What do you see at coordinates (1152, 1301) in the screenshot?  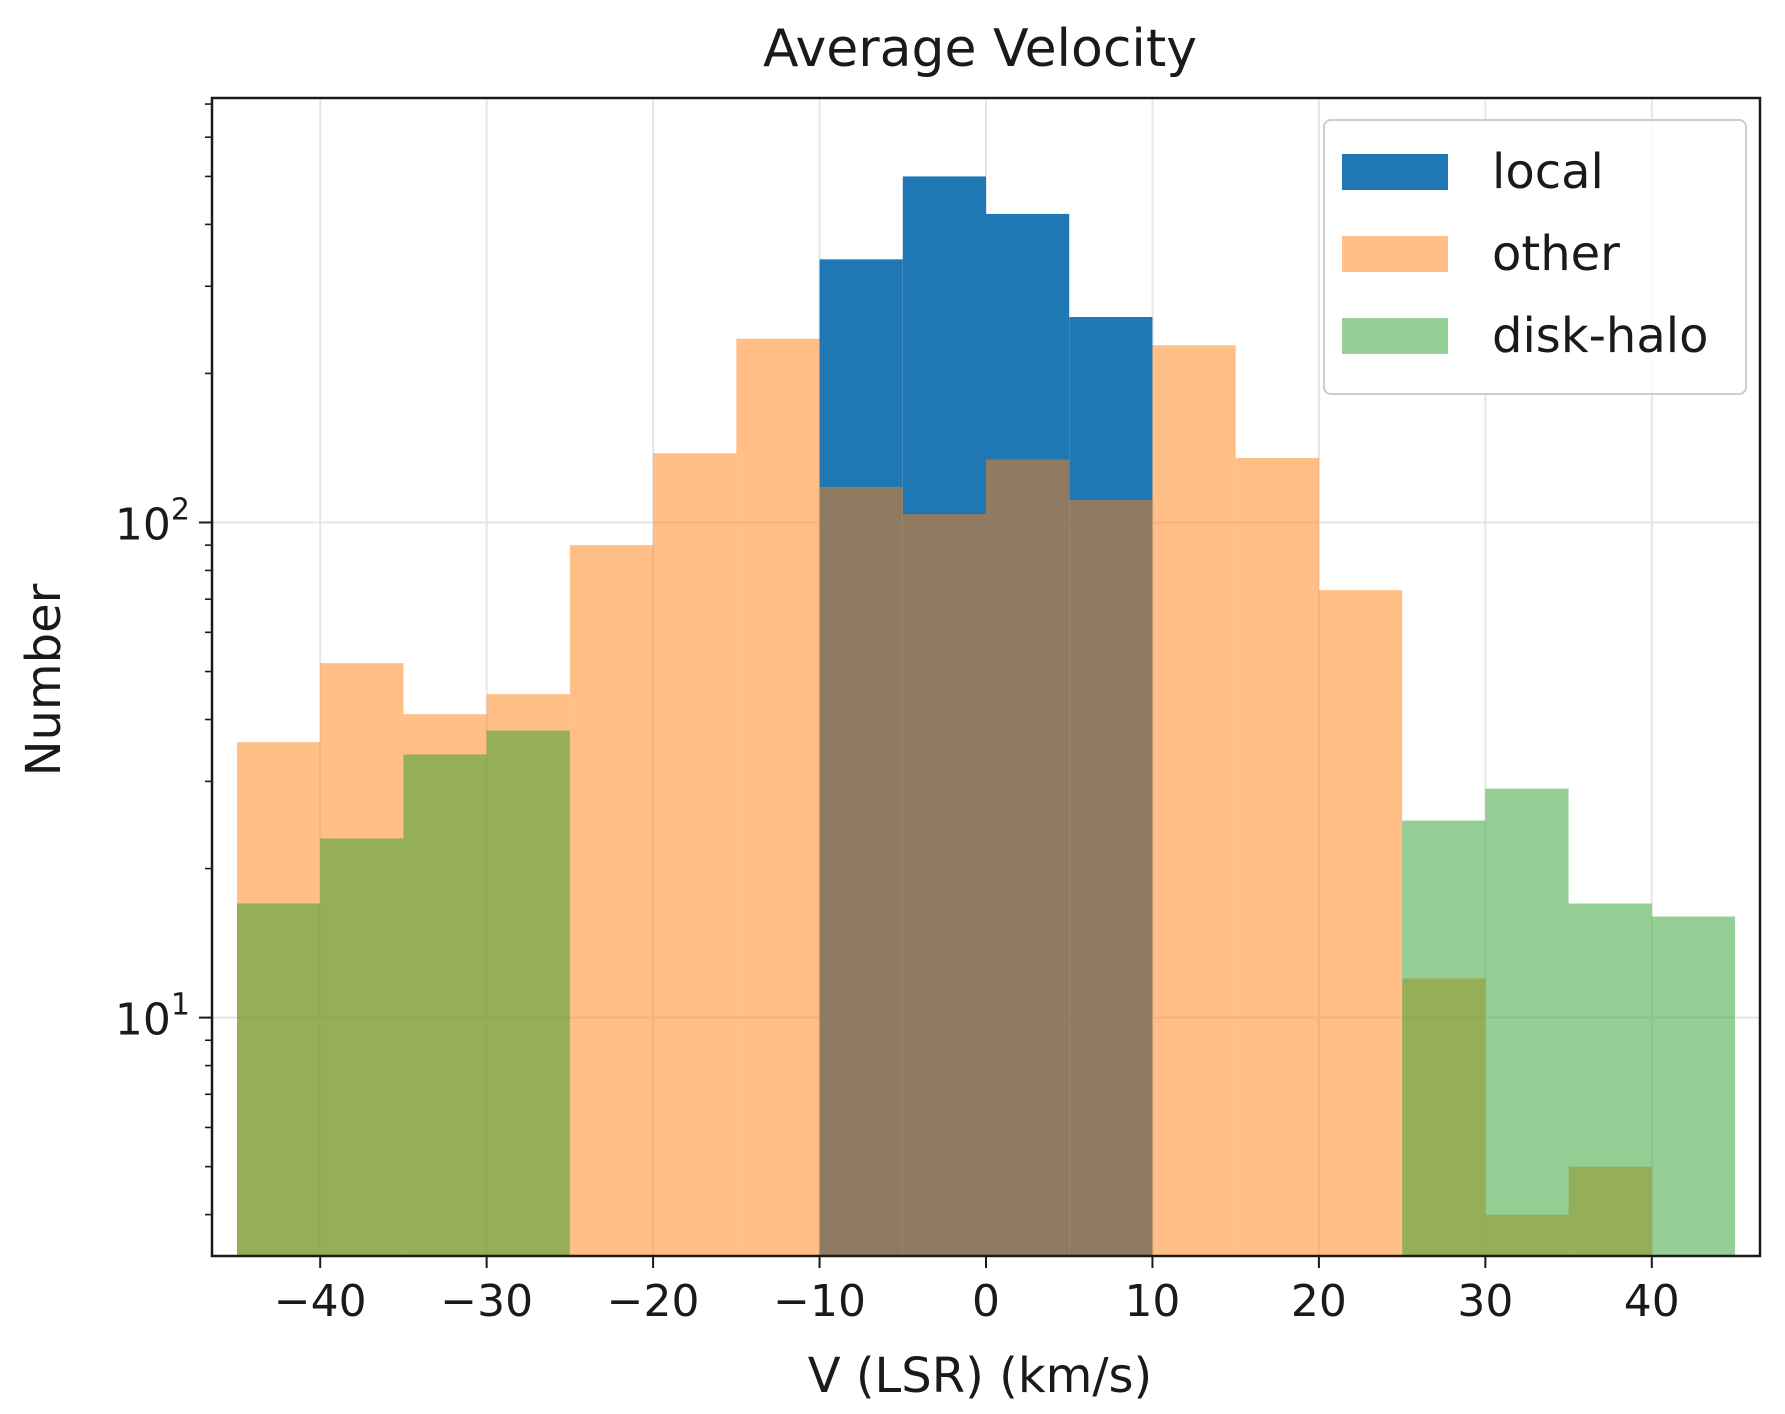 I see `x-tick-label: 10` at bounding box center [1152, 1301].